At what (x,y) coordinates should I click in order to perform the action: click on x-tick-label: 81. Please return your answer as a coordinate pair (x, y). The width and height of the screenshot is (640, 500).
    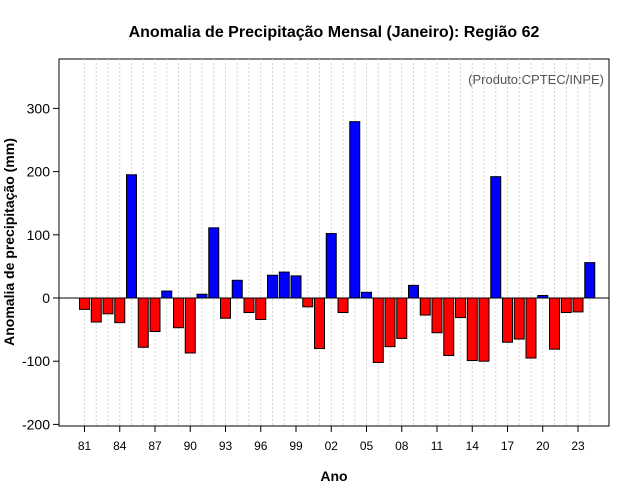
    Looking at the image, I should click on (85, 446).